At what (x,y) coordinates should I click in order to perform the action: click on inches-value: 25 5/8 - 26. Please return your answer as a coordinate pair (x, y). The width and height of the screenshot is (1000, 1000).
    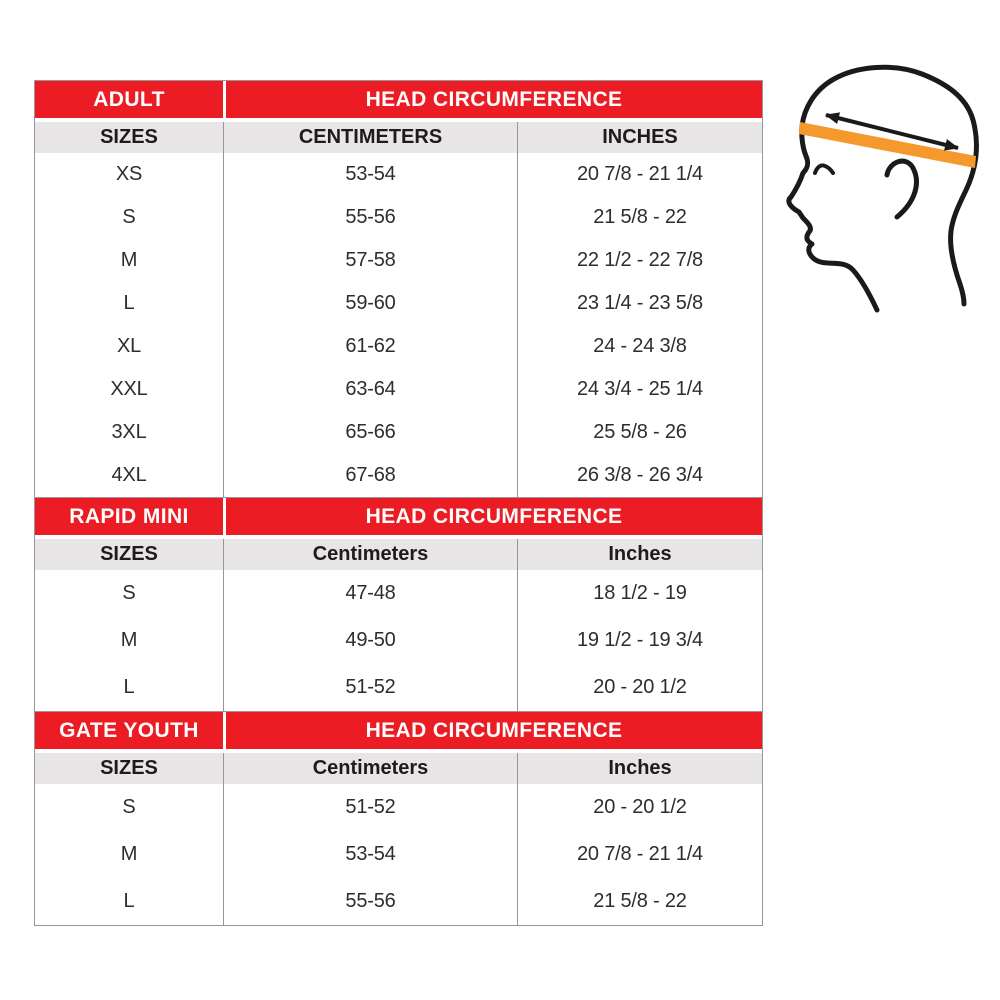
    Looking at the image, I should click on (639, 432).